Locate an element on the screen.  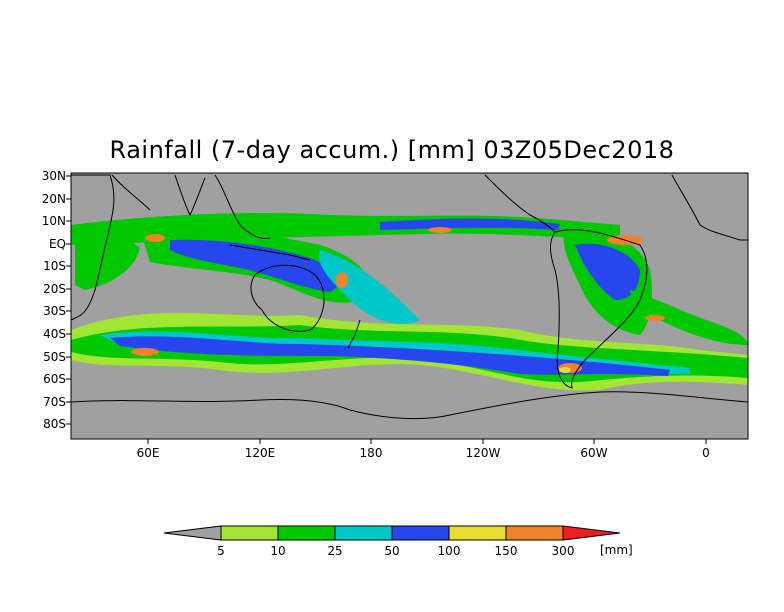
lon-label: 180 is located at coordinates (371, 453).